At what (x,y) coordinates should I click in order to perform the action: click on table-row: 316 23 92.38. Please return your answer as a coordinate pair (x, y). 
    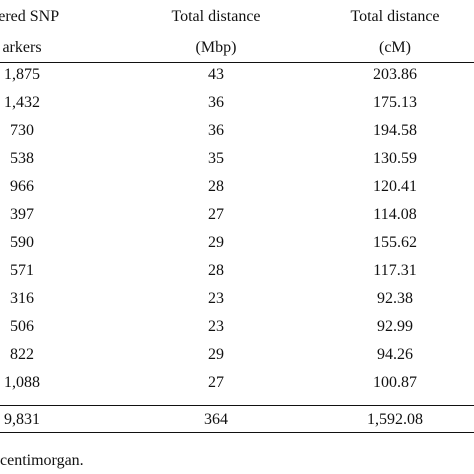
    Looking at the image, I should click on (237, 299).